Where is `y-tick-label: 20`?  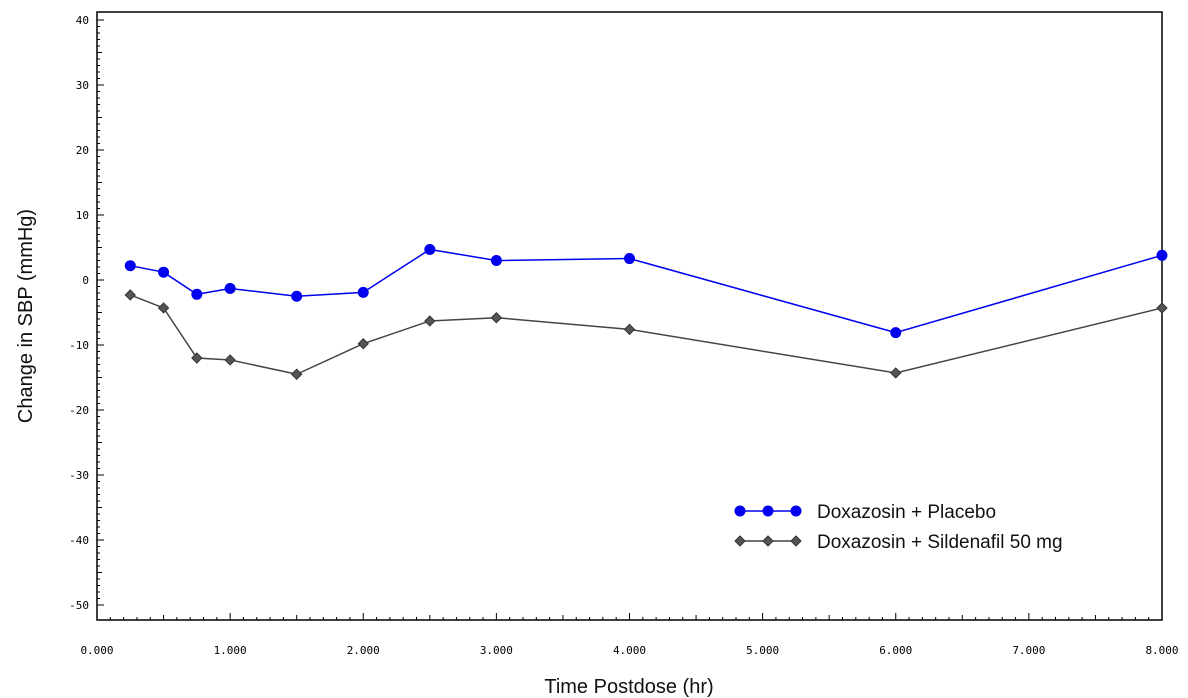
y-tick-label: 20 is located at coordinates (82, 150).